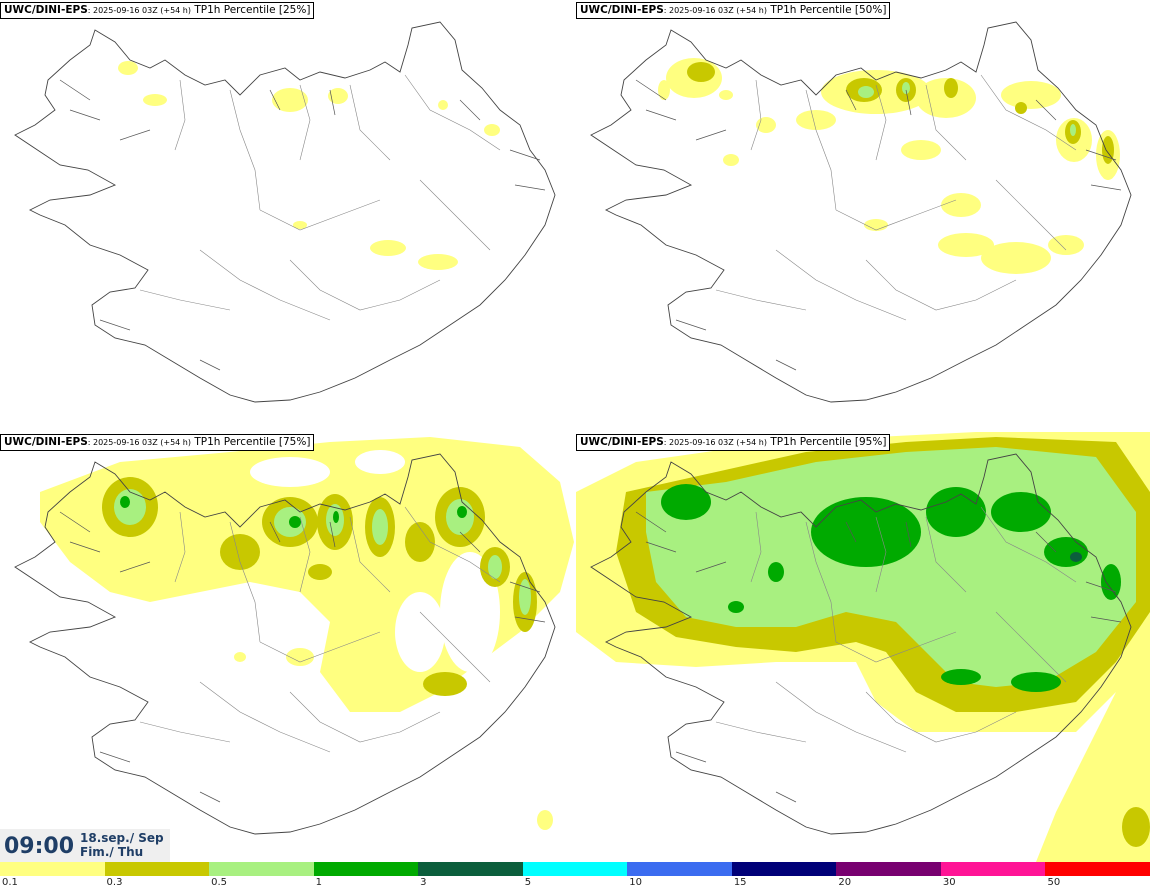 The image size is (1150, 891). What do you see at coordinates (10, 882) in the screenshot?
I see `colorbar-tick-label: 0.1` at bounding box center [10, 882].